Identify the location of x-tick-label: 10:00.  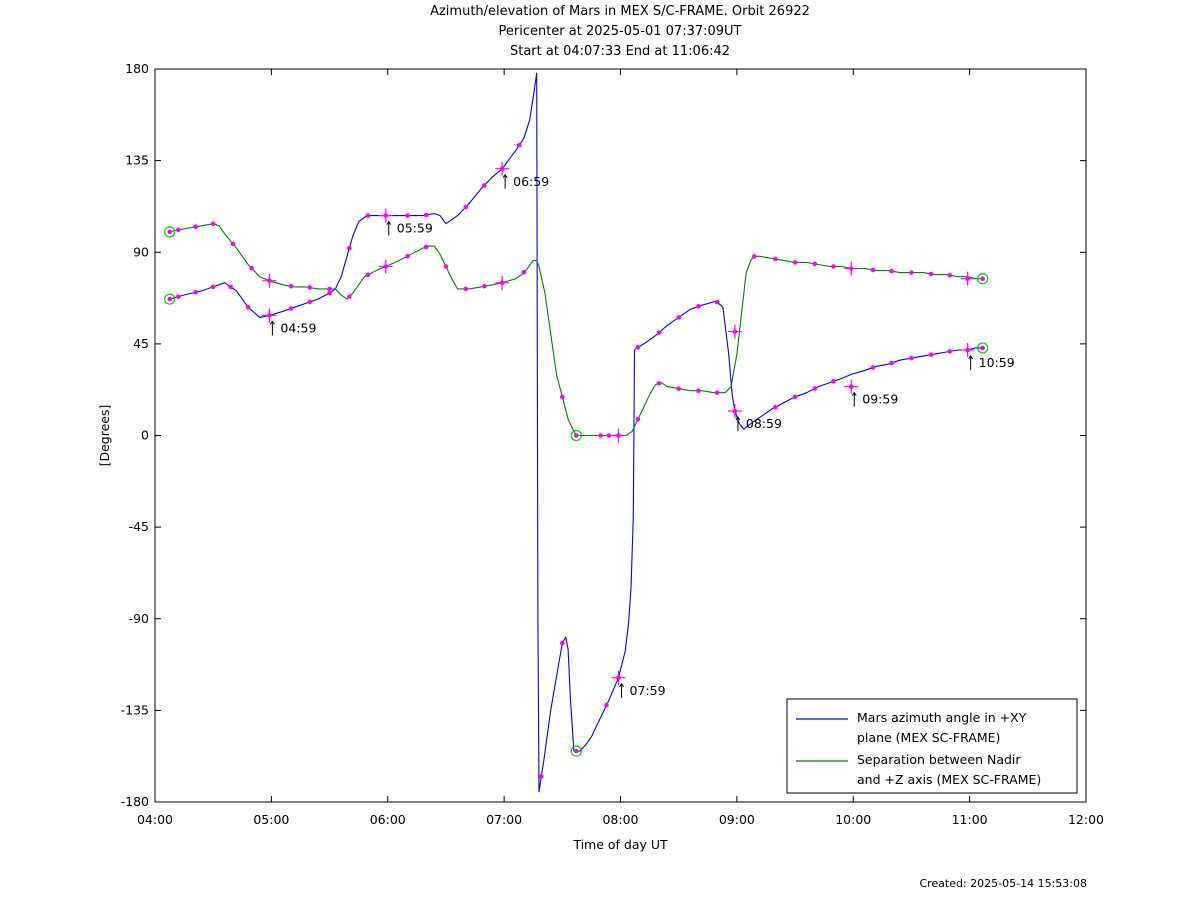
(853, 819).